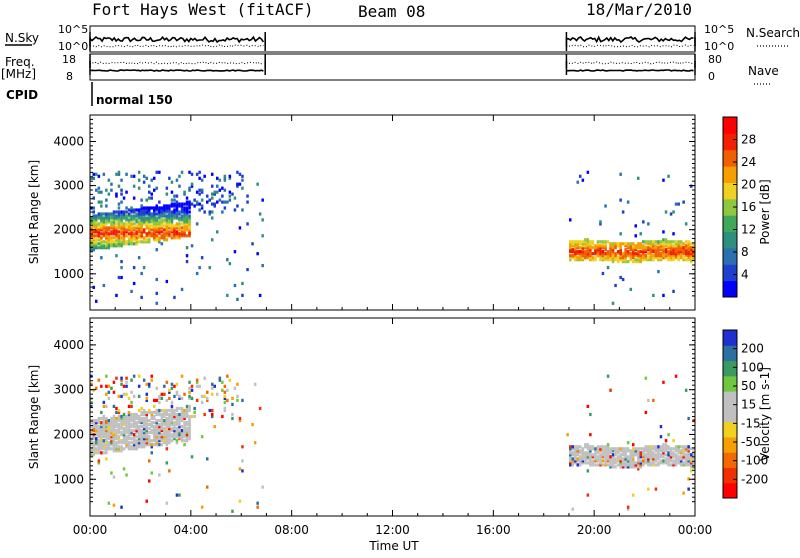  I want to click on velocity-ylabel: Slant Range [km], so click(34, 417).